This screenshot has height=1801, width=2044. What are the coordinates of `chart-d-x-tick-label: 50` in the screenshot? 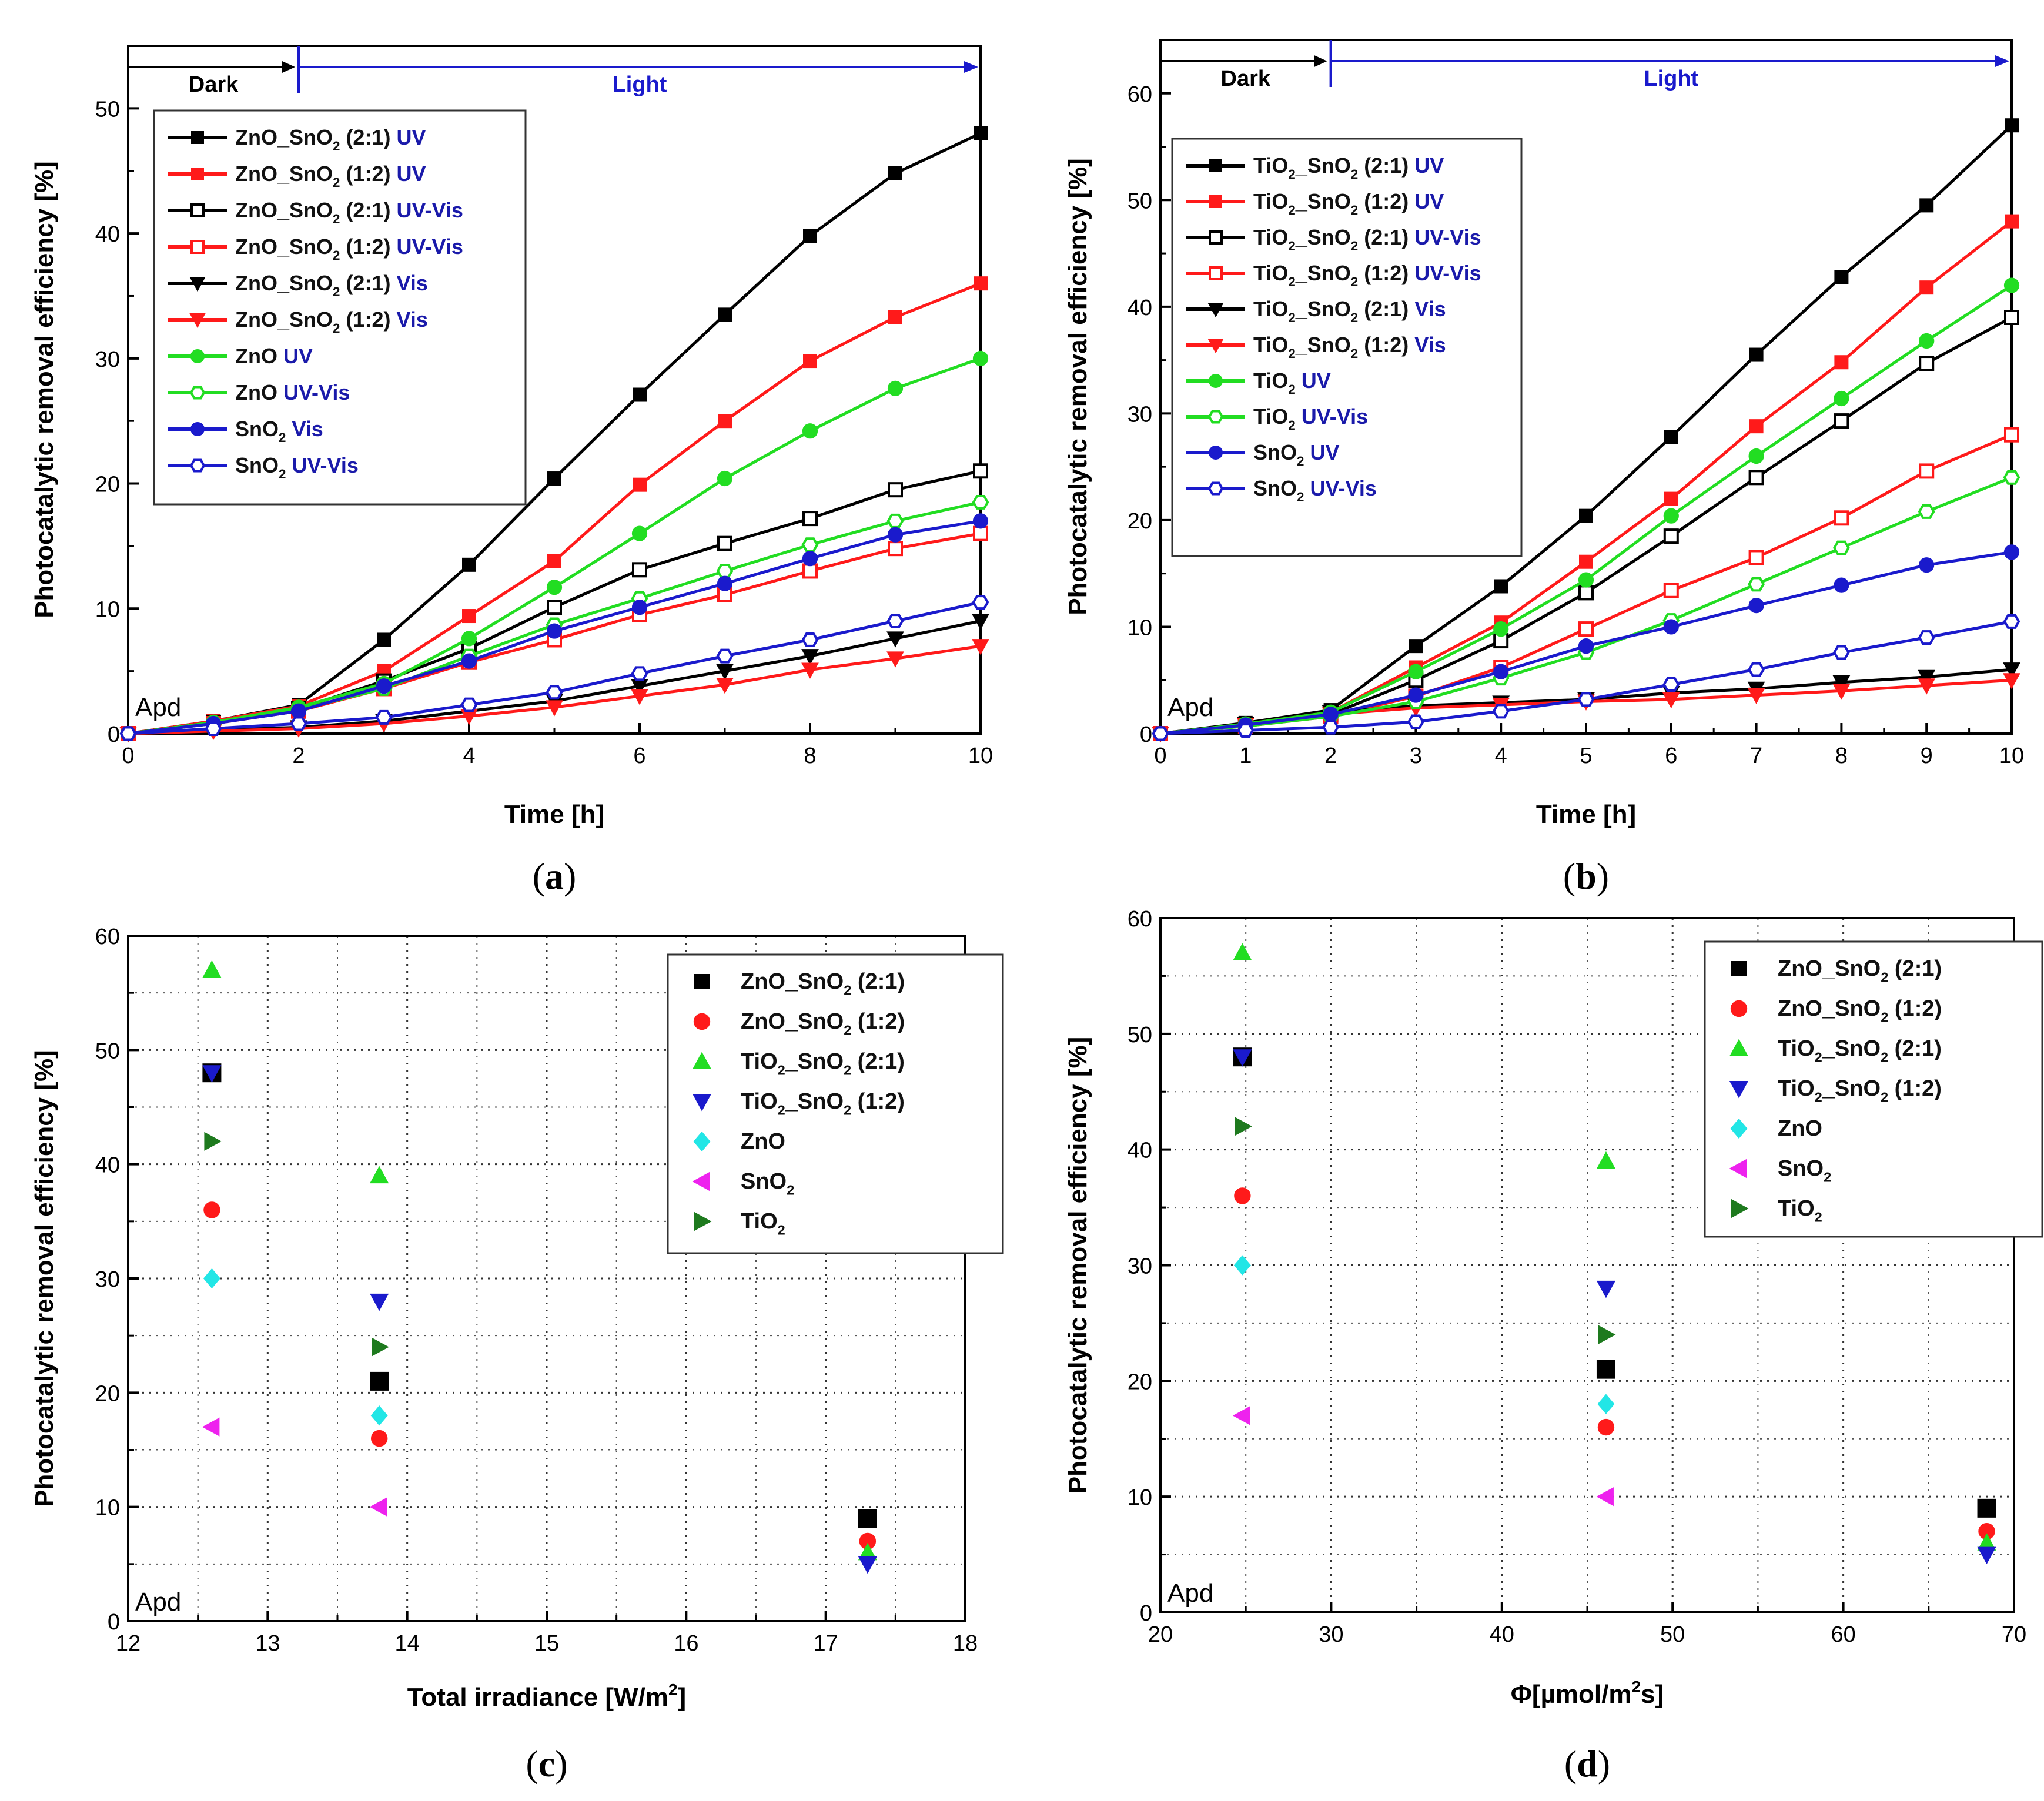 It's located at (1673, 1634).